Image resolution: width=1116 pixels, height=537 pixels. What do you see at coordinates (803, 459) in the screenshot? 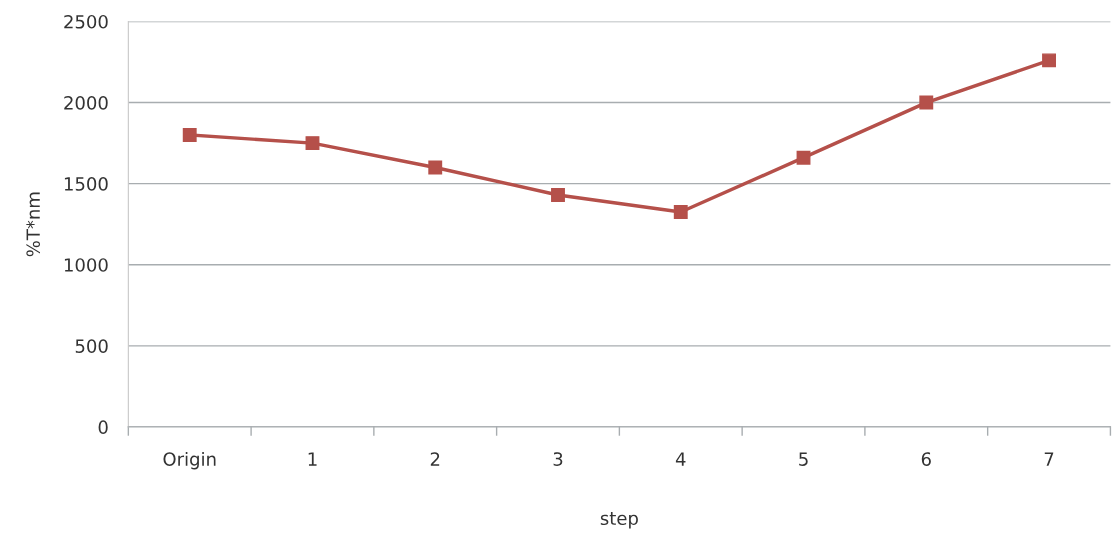
I see `x-tick-label: 5` at bounding box center [803, 459].